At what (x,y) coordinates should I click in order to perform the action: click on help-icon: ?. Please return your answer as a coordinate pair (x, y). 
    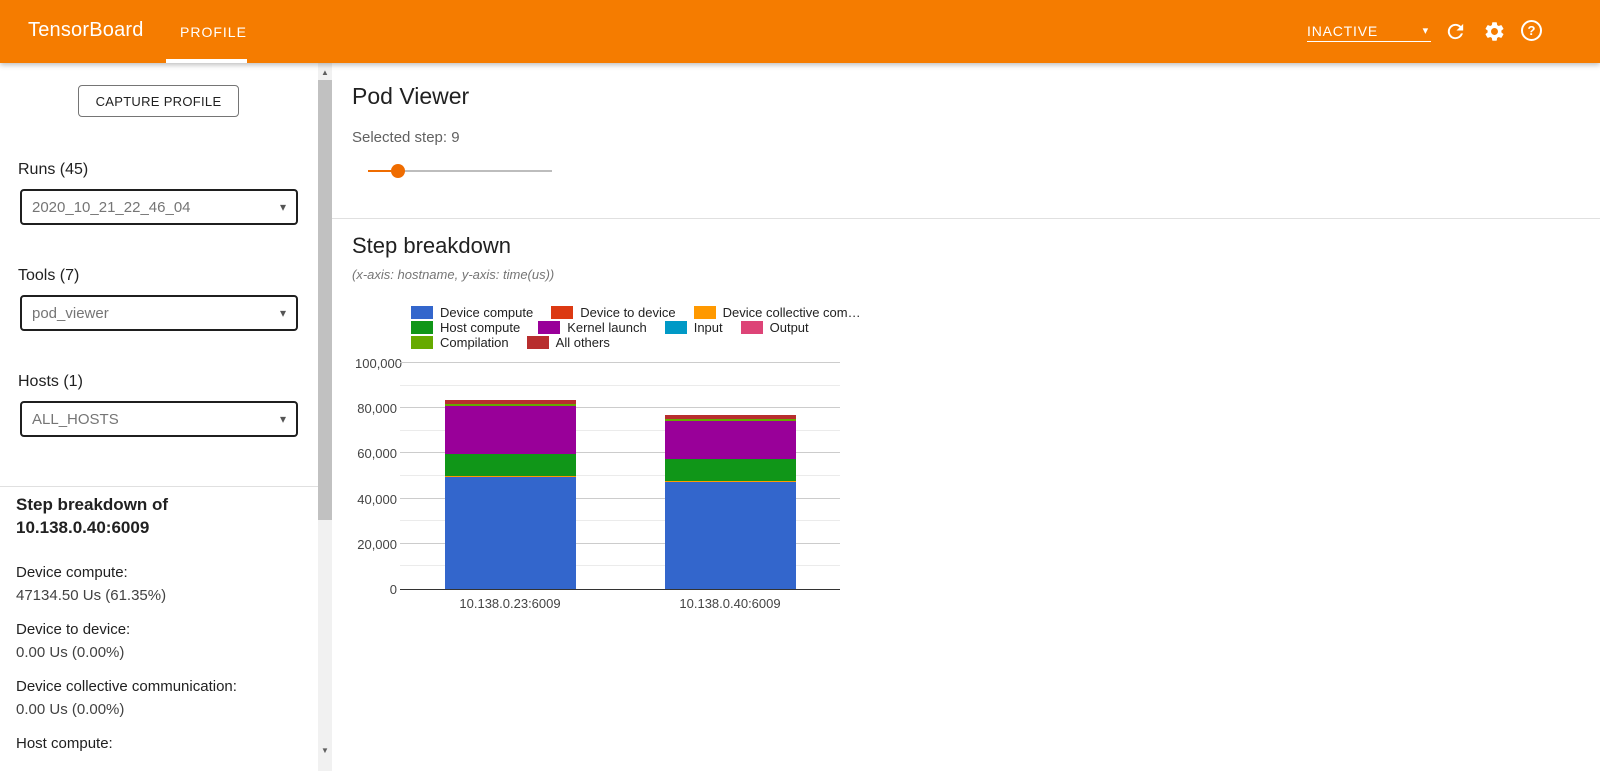
    Looking at the image, I should click on (1531, 30).